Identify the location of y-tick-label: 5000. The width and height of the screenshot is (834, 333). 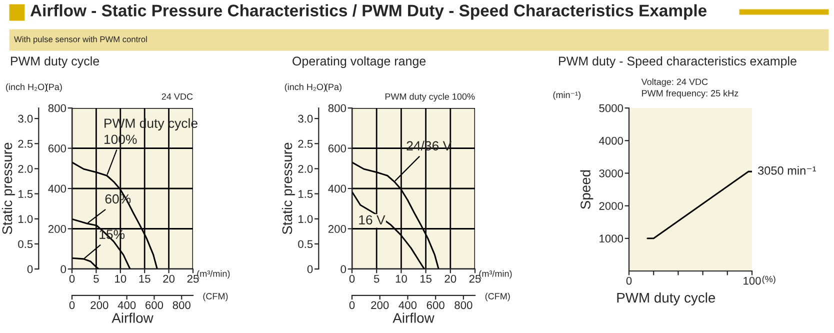
(611, 108).